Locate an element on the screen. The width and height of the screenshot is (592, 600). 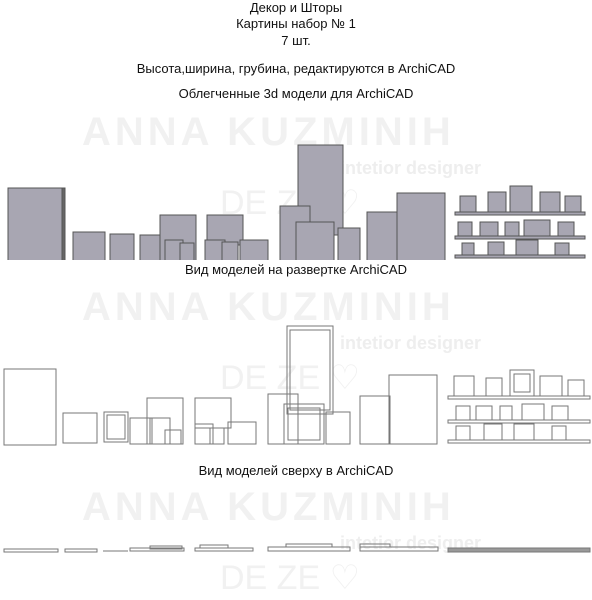
watermark-name: ANNA KUZMINIH is located at coordinates (268, 507).